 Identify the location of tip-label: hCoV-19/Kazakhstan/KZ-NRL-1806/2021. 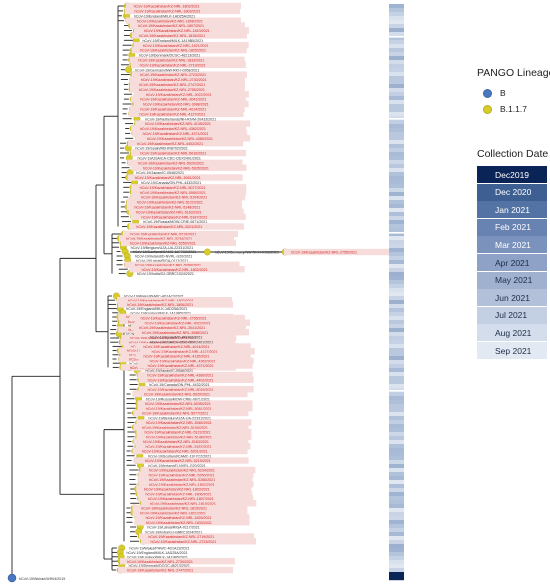
(160, 305).